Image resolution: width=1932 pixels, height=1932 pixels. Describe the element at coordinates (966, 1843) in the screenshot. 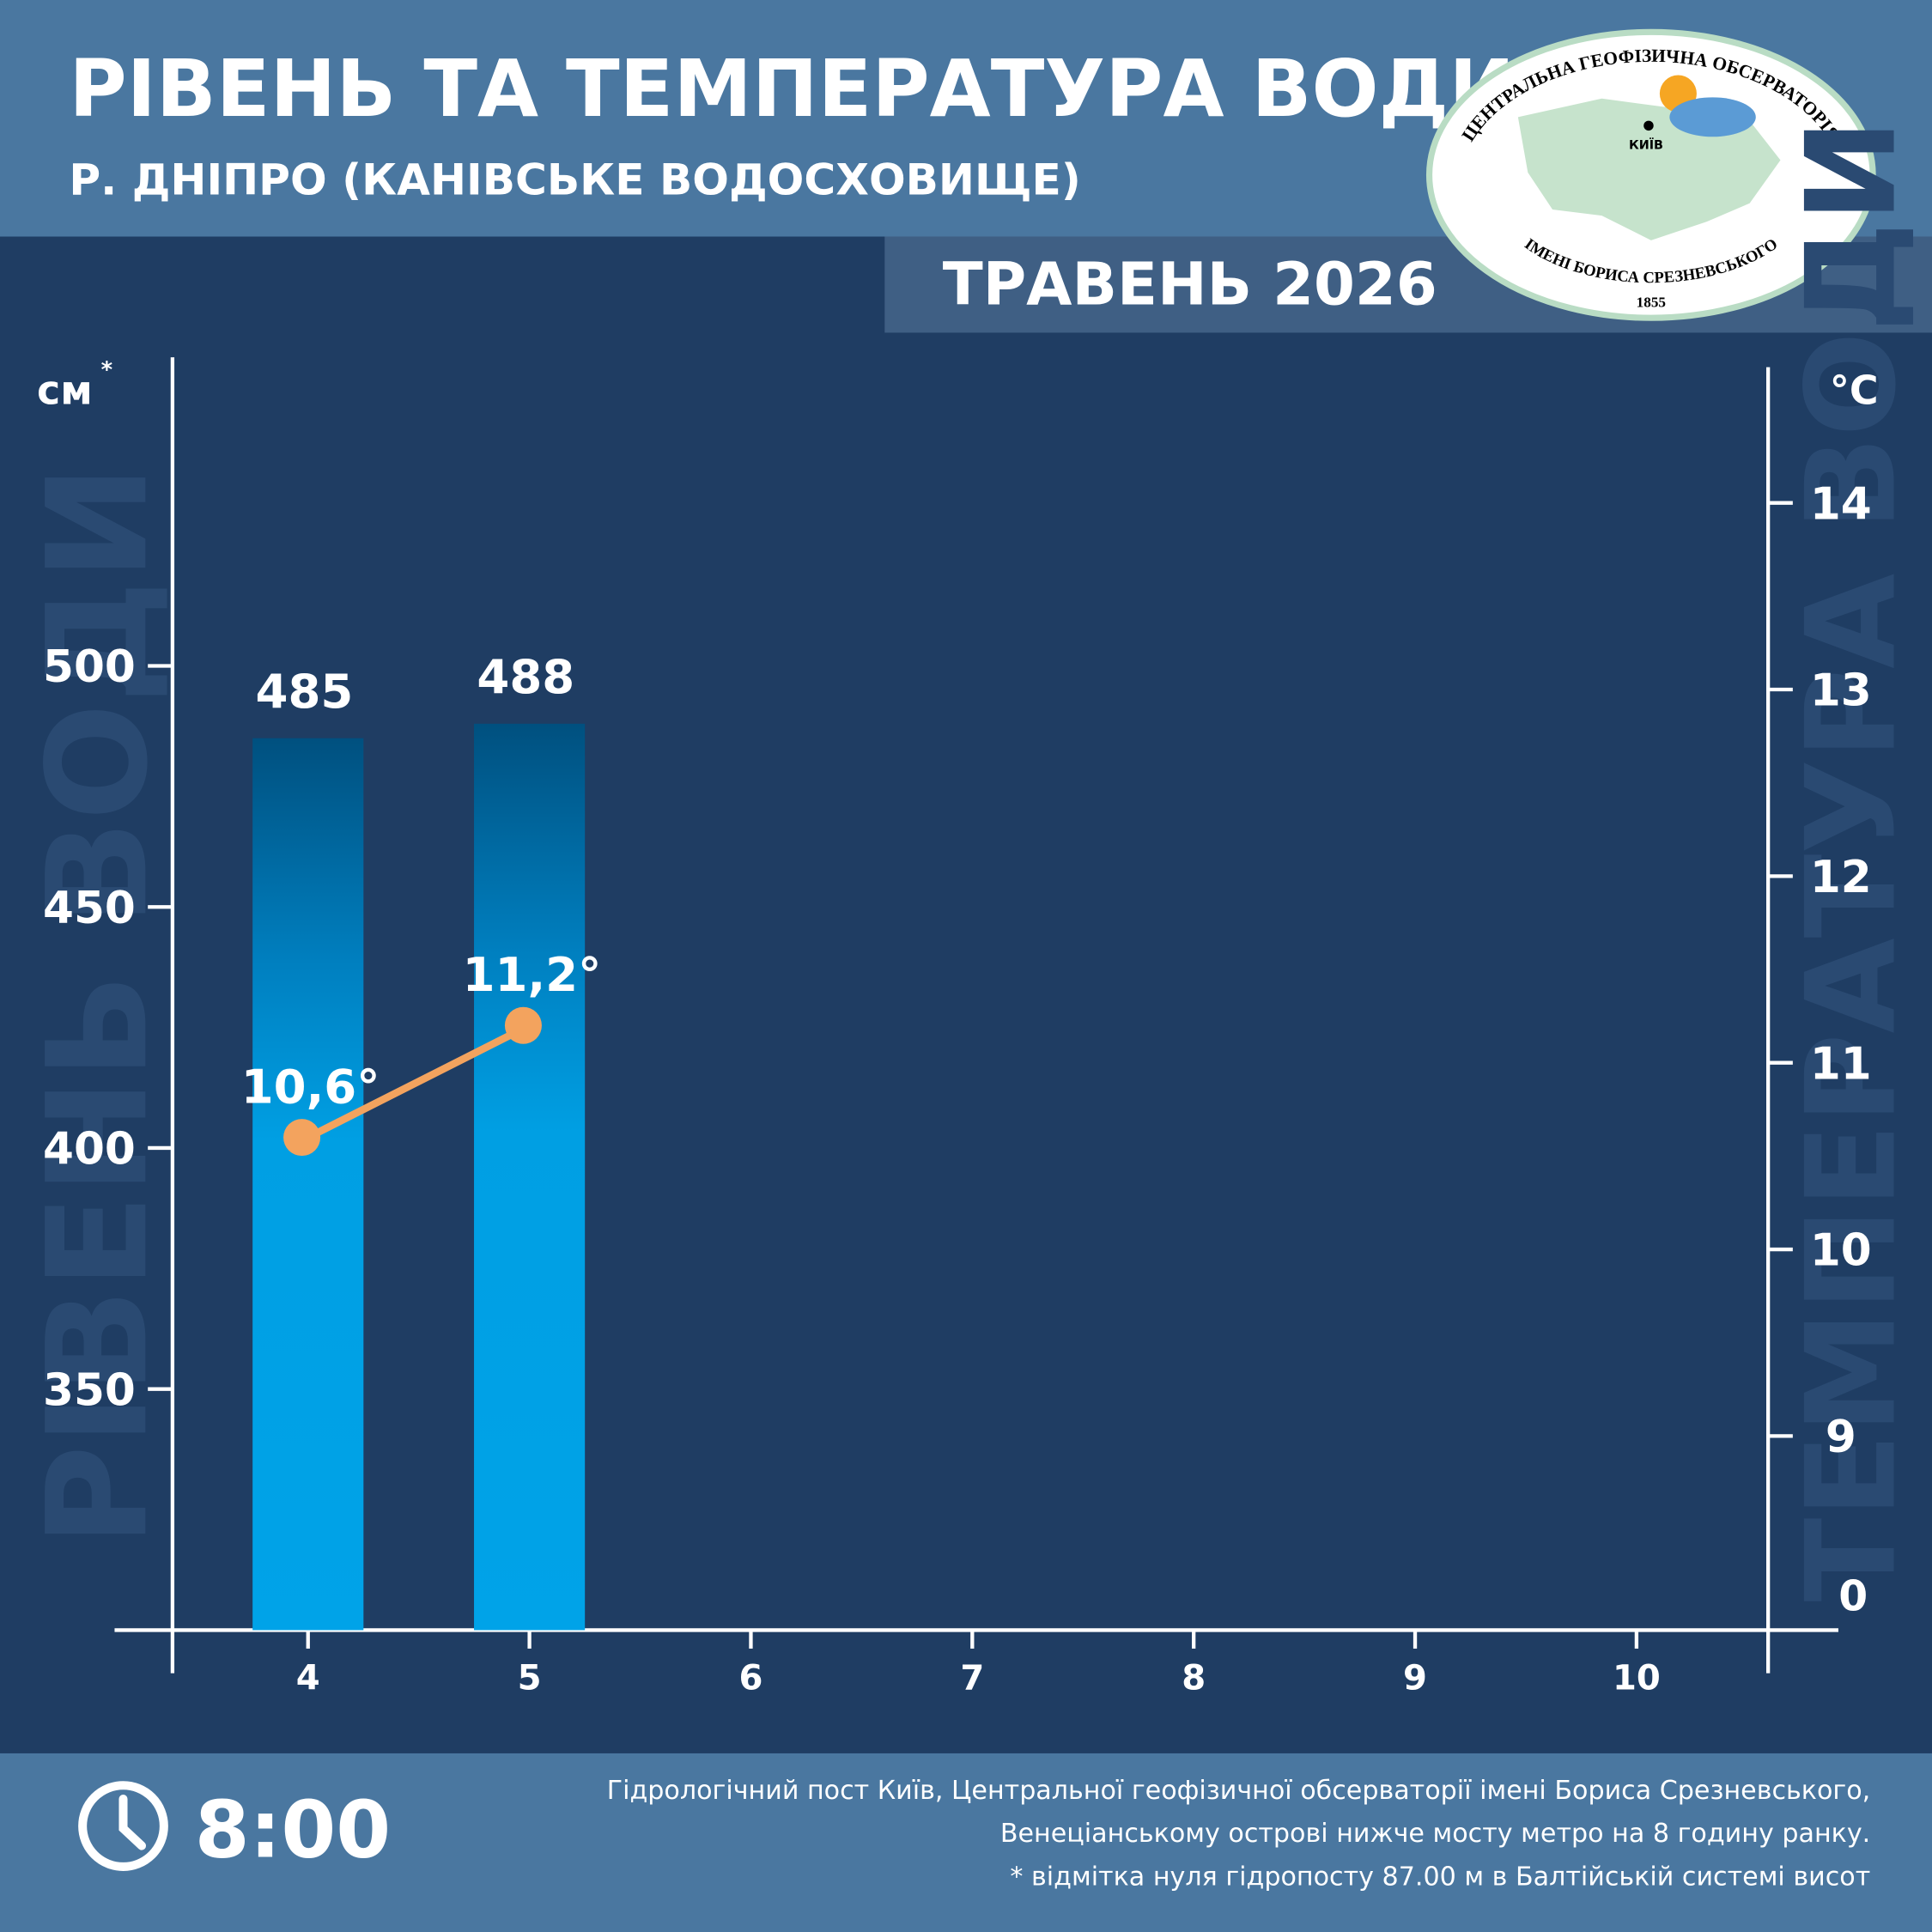

I see `footer-band` at that location.